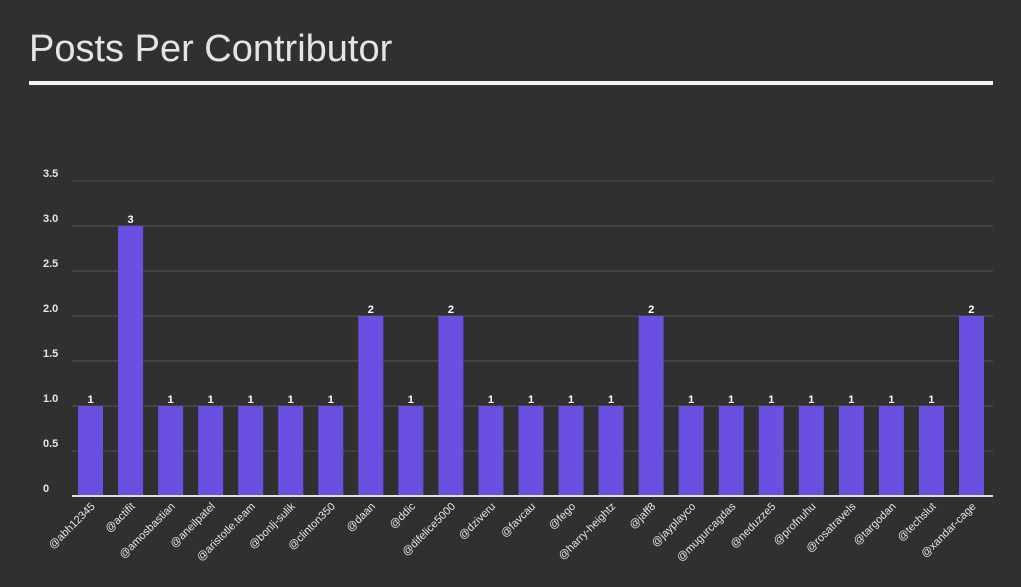  Describe the element at coordinates (50, 444) in the screenshot. I see `y-tick-label: 0.5` at that location.